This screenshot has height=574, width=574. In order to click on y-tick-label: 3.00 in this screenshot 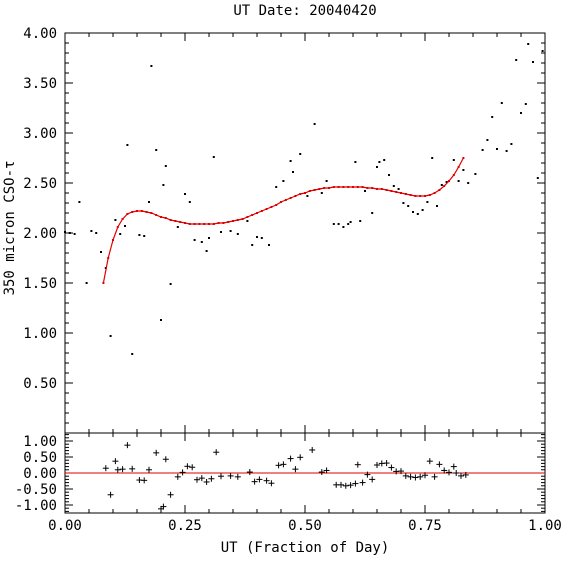, I will do `click(40, 134)`.